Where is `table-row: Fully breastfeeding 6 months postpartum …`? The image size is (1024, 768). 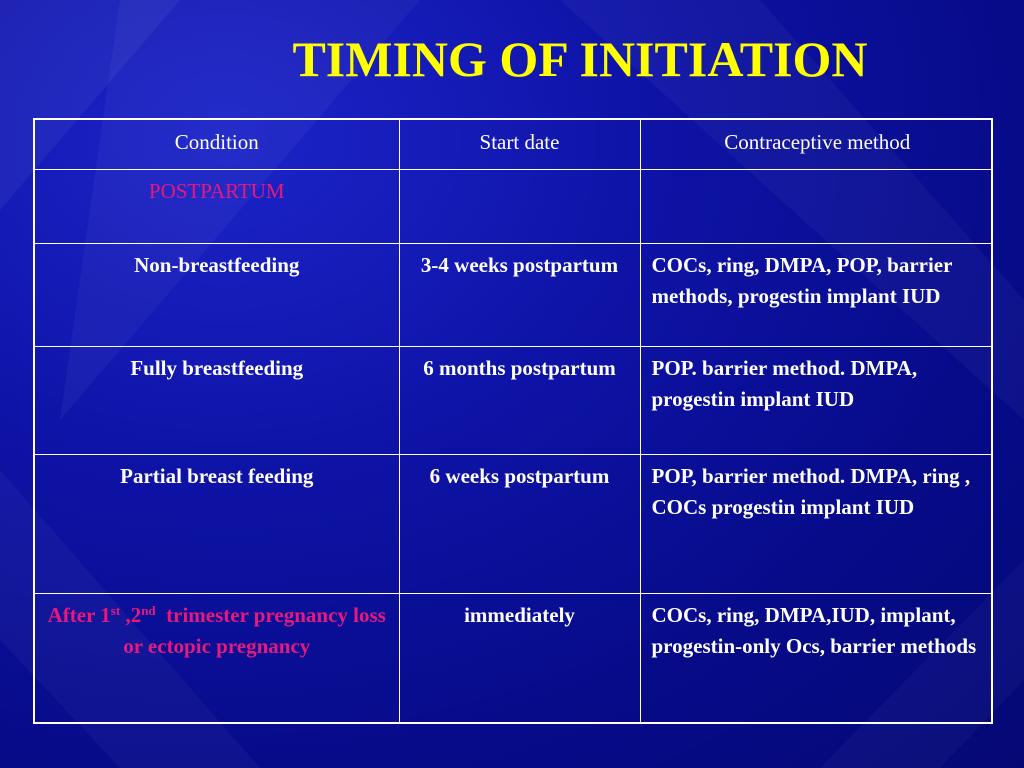
table-row: Fully breastfeeding 6 months postpartum … is located at coordinates (513, 400).